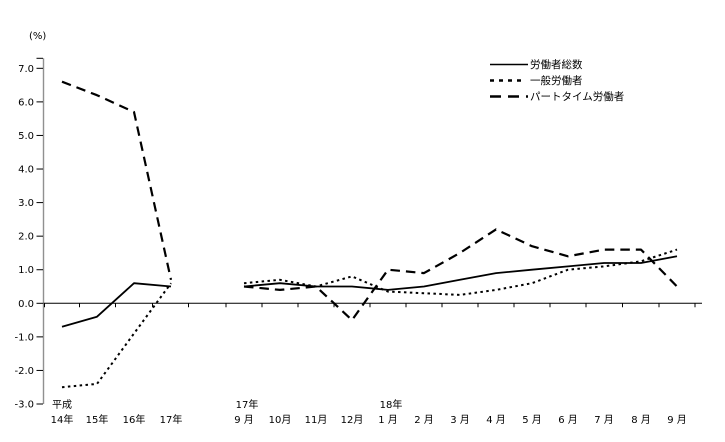 The image size is (725, 442). I want to click on series-monthly-dashed, so click(460, 275).